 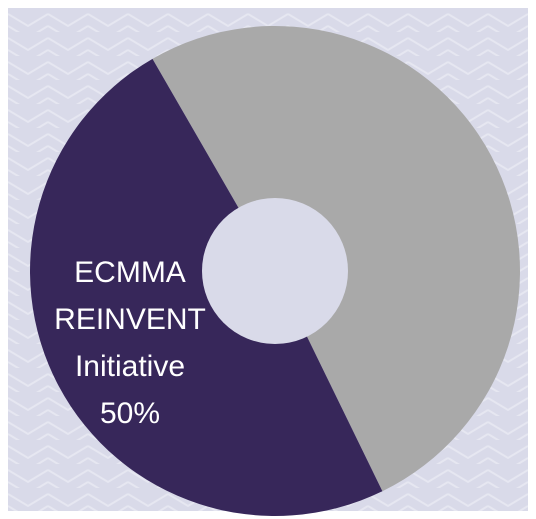 I want to click on slice-label-line-1: ECMMA, so click(x=130, y=272).